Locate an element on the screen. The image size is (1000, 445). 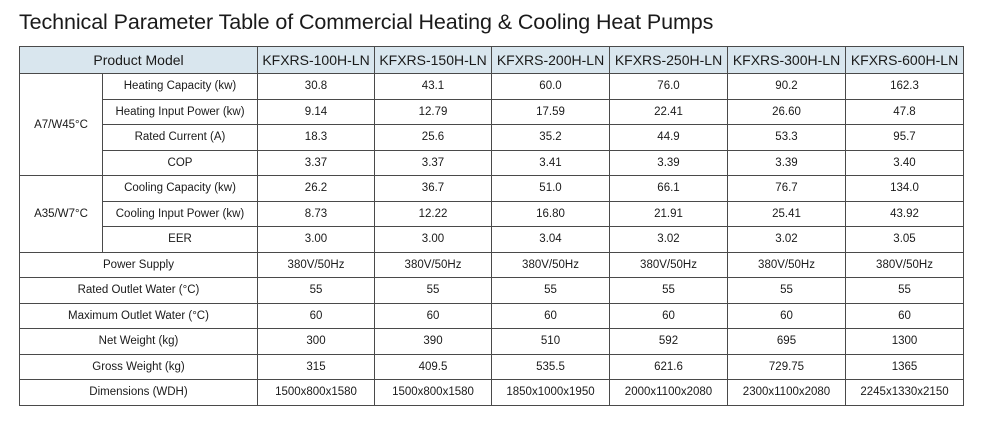
value-cell: 2000x1100x2080 is located at coordinates (668, 392).